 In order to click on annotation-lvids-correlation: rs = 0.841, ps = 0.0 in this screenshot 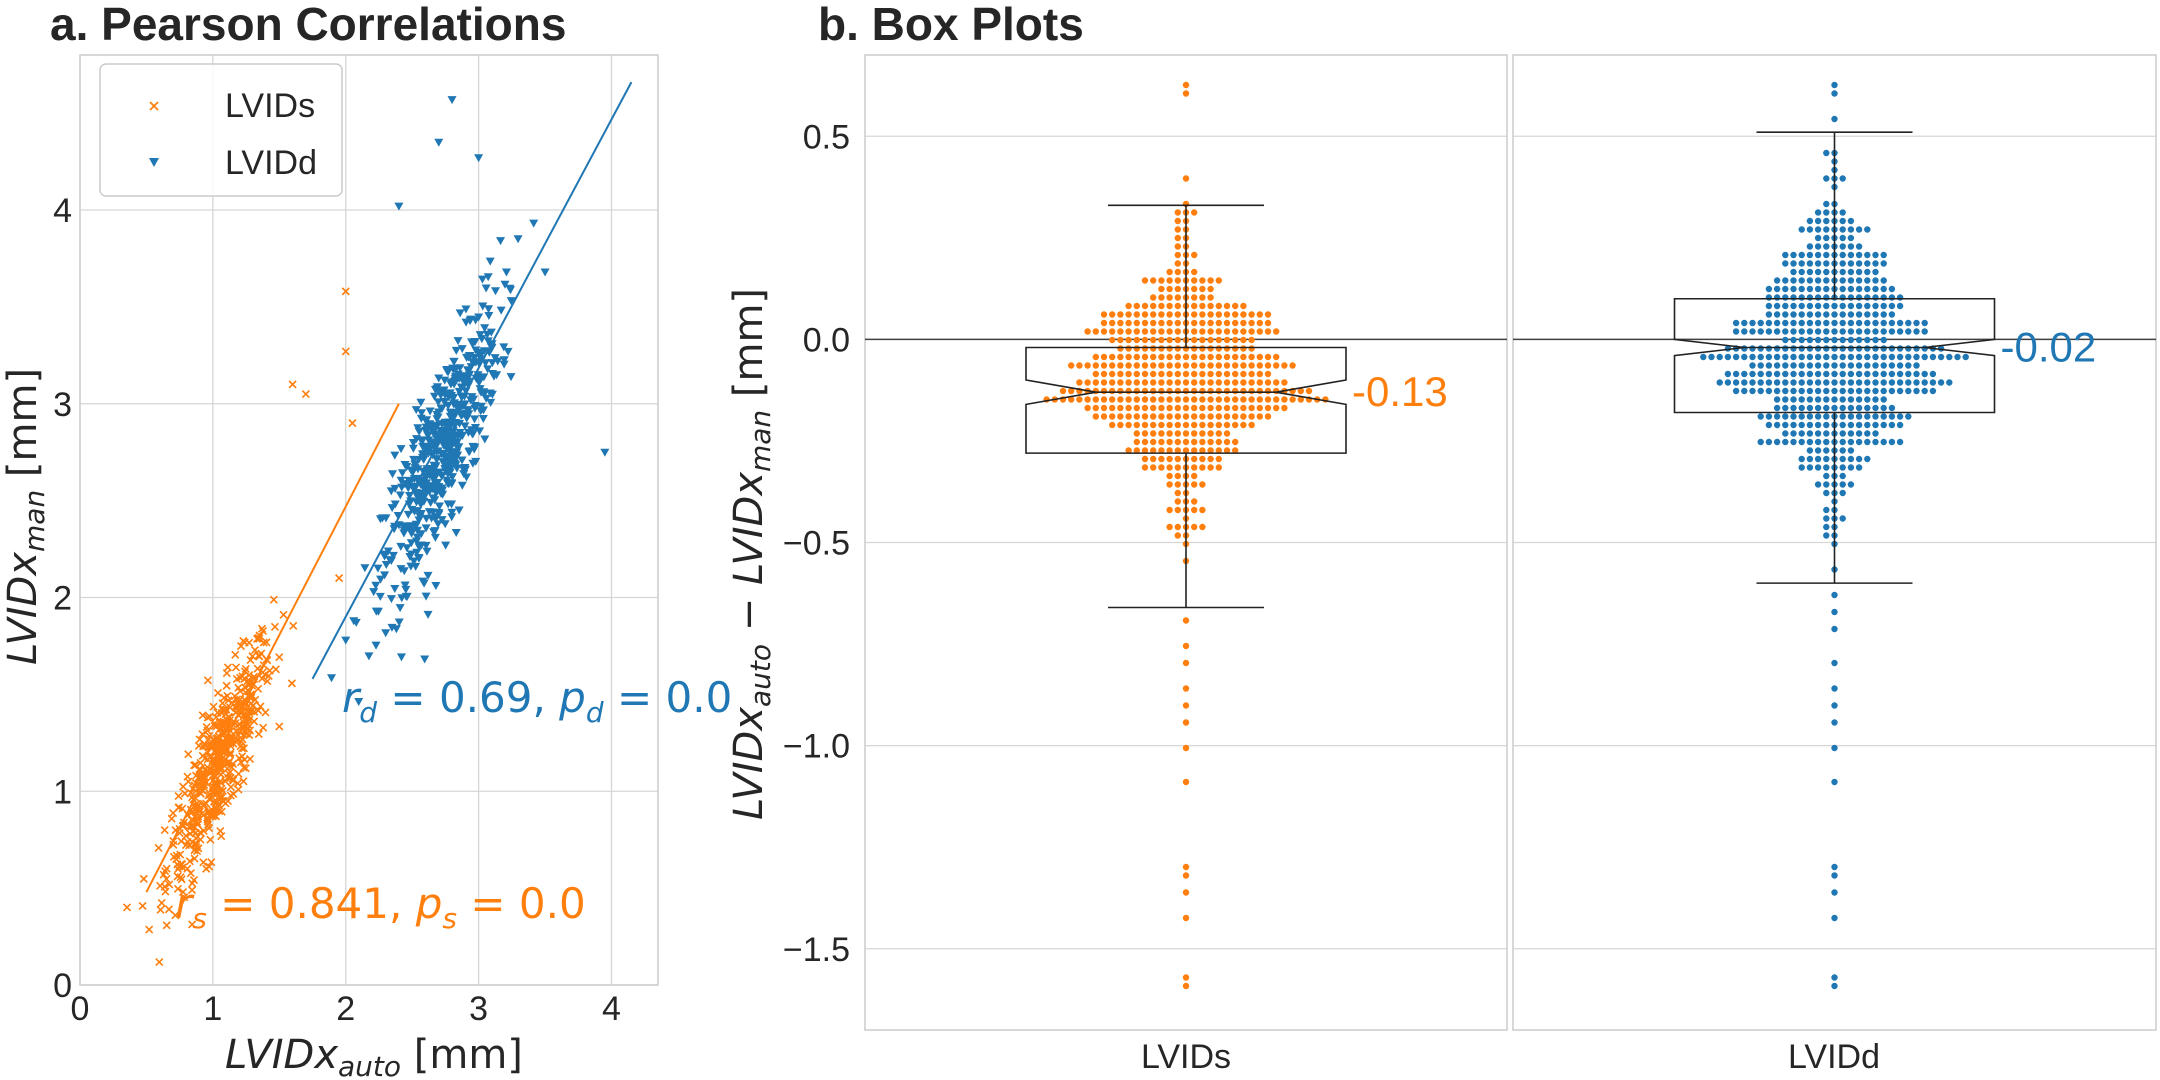, I will do `click(380, 907)`.